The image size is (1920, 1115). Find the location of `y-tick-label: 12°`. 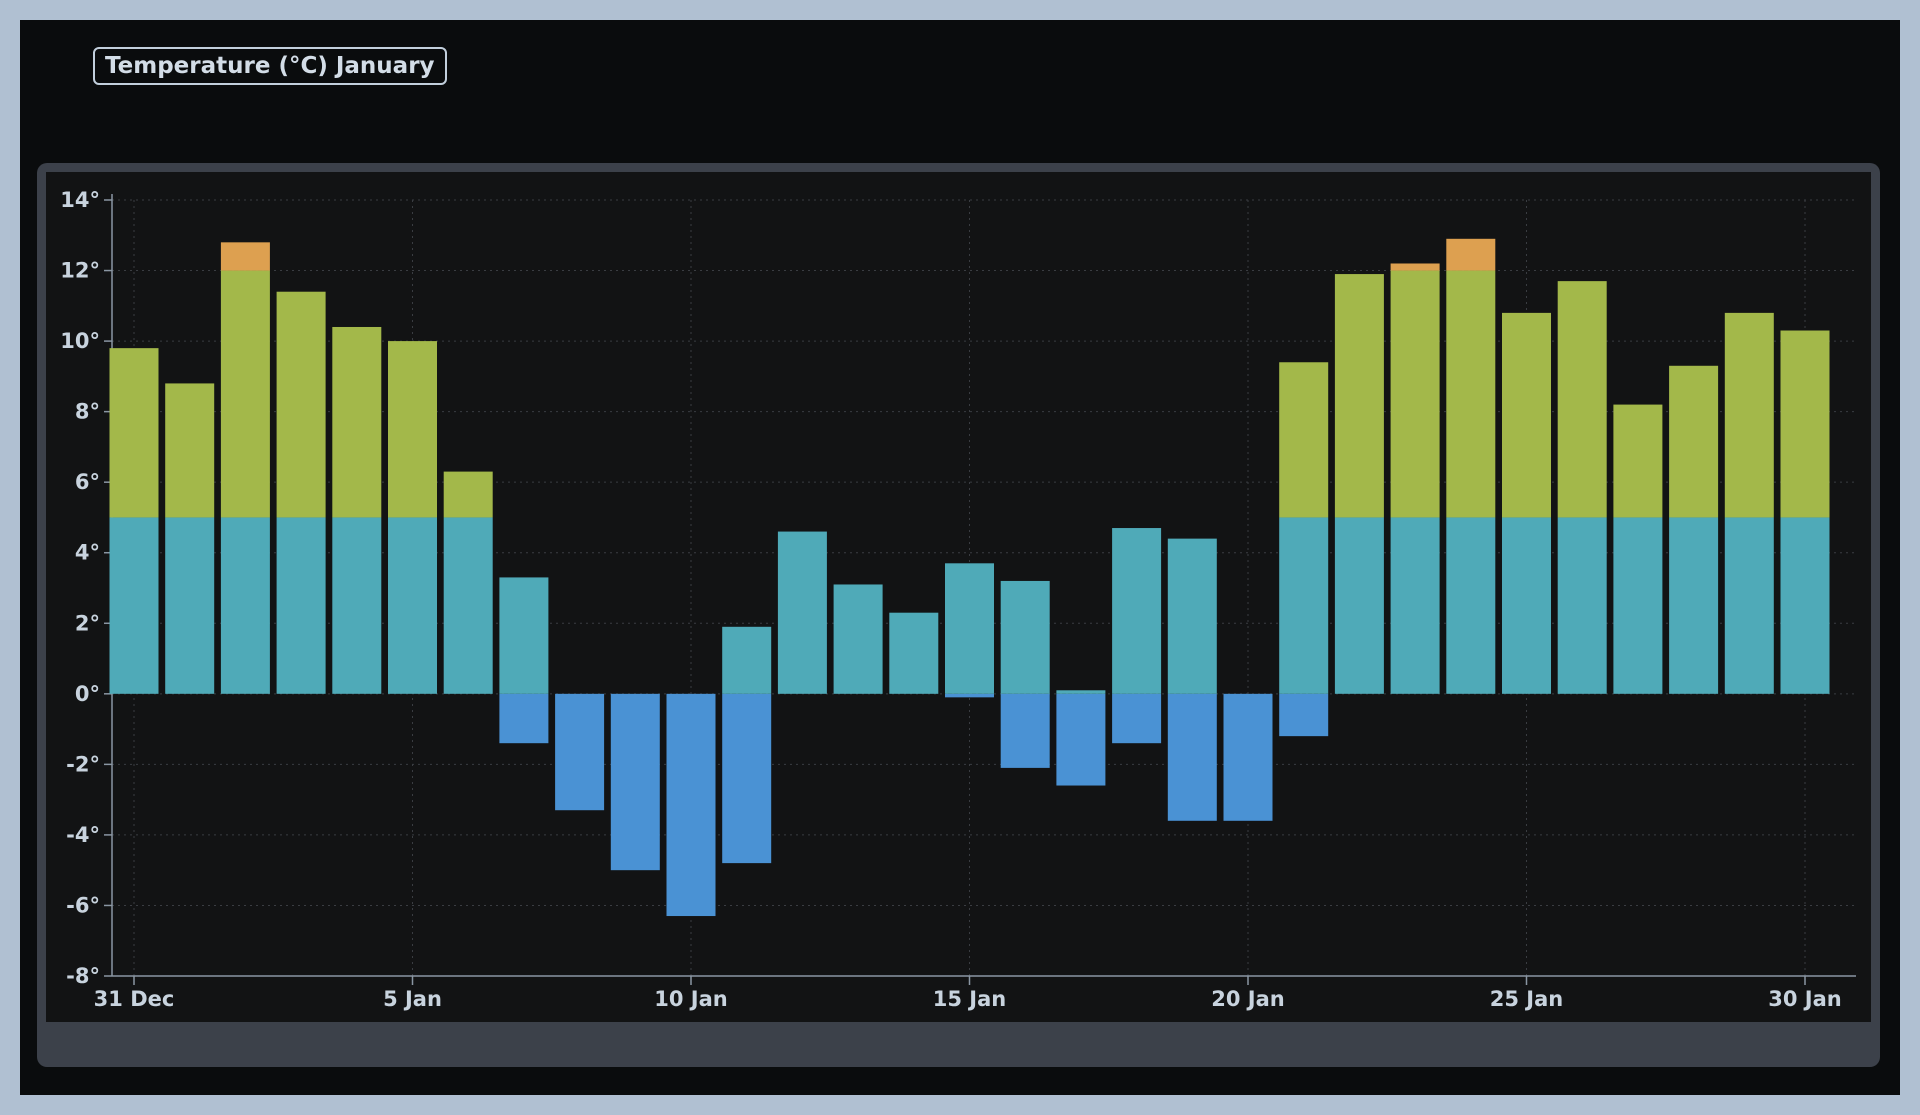

y-tick-label: 12° is located at coordinates (80, 271).